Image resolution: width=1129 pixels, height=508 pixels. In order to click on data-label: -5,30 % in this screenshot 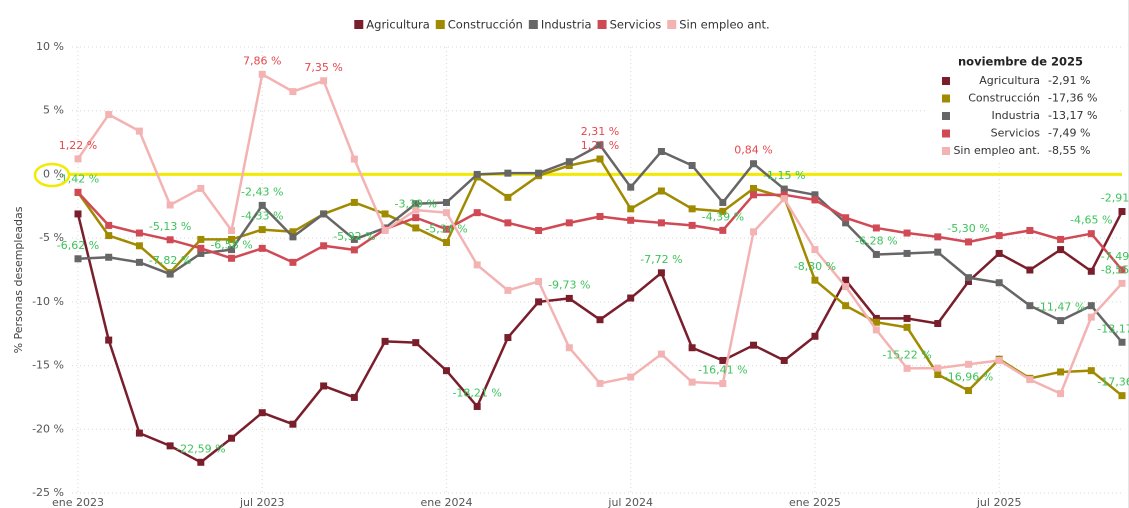, I will do `click(968, 228)`.